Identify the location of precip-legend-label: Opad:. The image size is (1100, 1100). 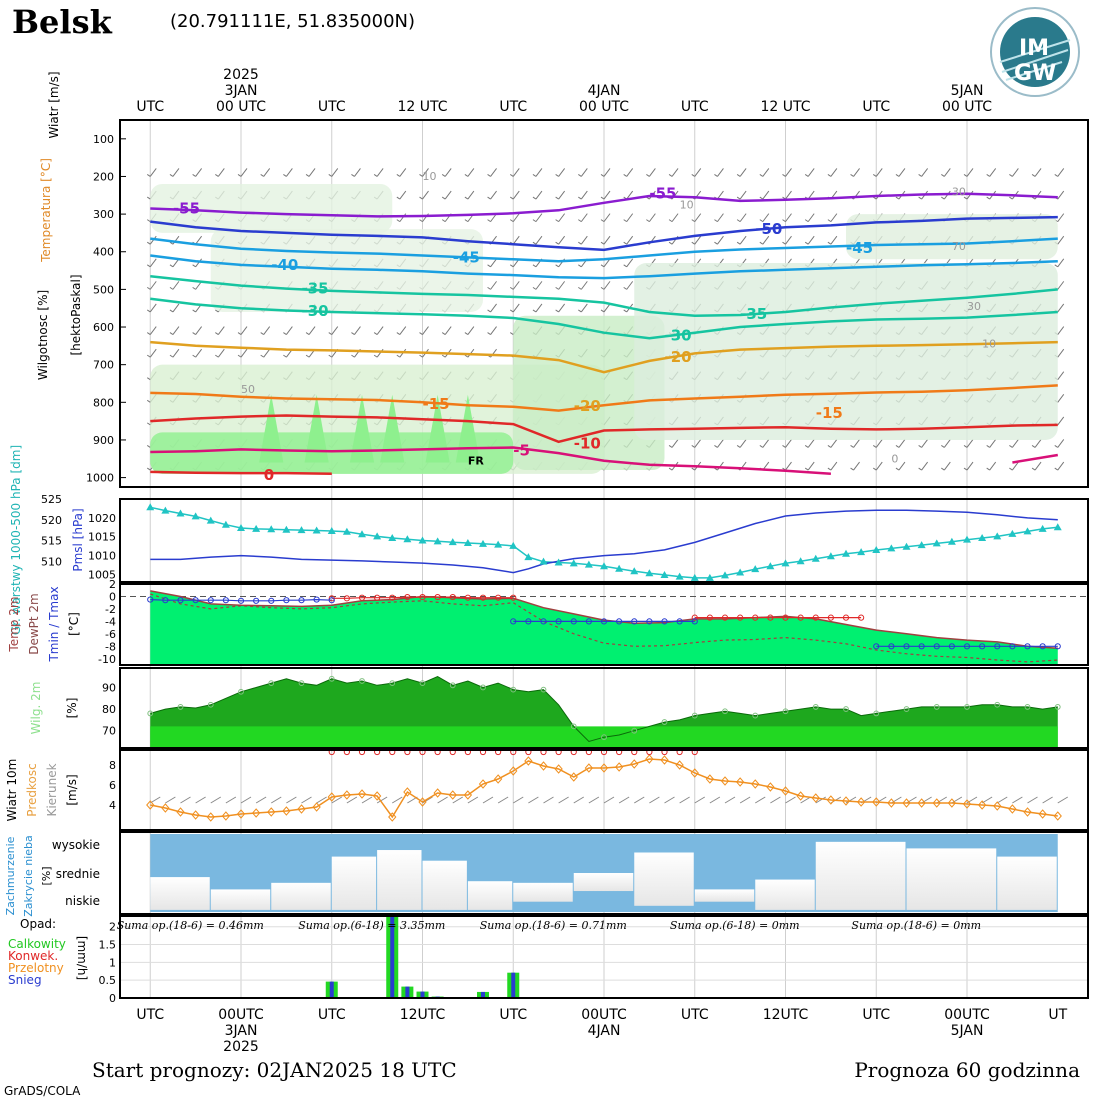
(38, 924).